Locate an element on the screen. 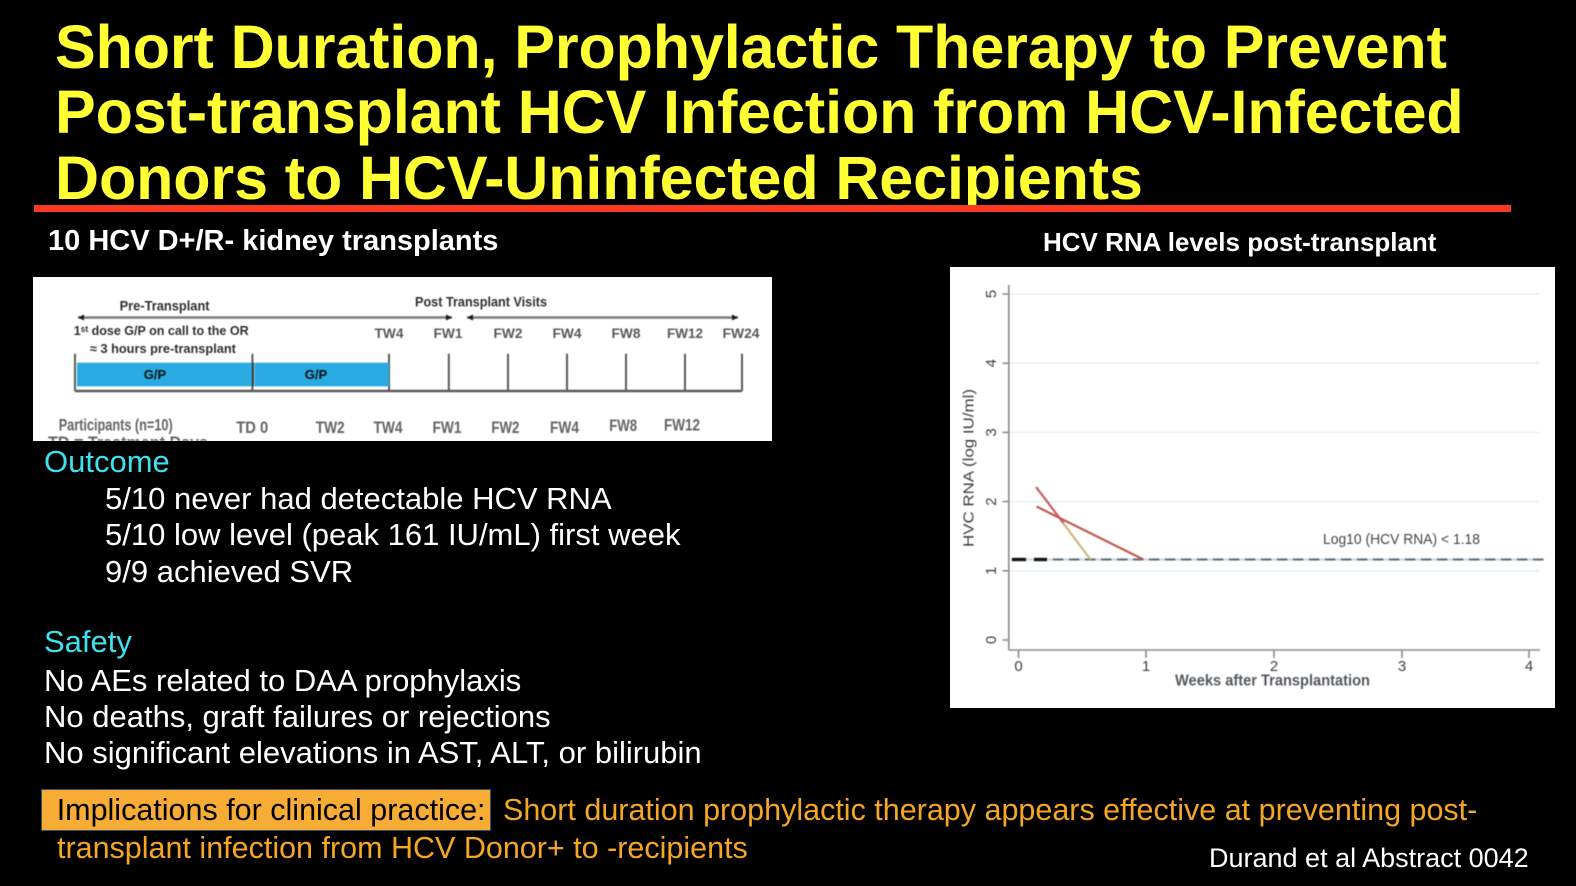  svg-text: Pre-Transplant is located at coordinates (165, 305).